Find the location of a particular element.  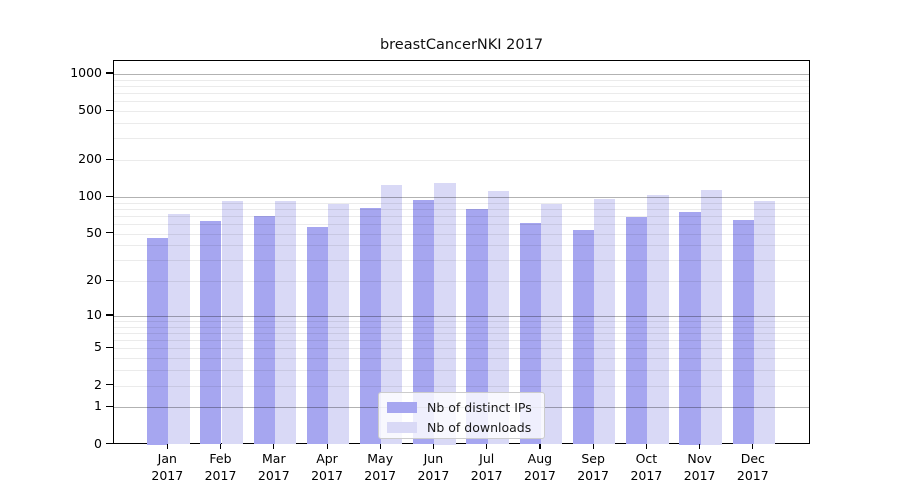

y-tick-label: 1000 is located at coordinates (86, 72).